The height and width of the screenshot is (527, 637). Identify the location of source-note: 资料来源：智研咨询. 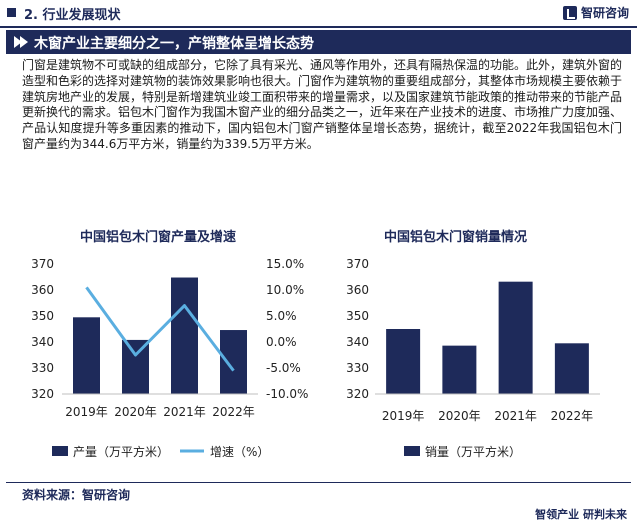
(76, 495).